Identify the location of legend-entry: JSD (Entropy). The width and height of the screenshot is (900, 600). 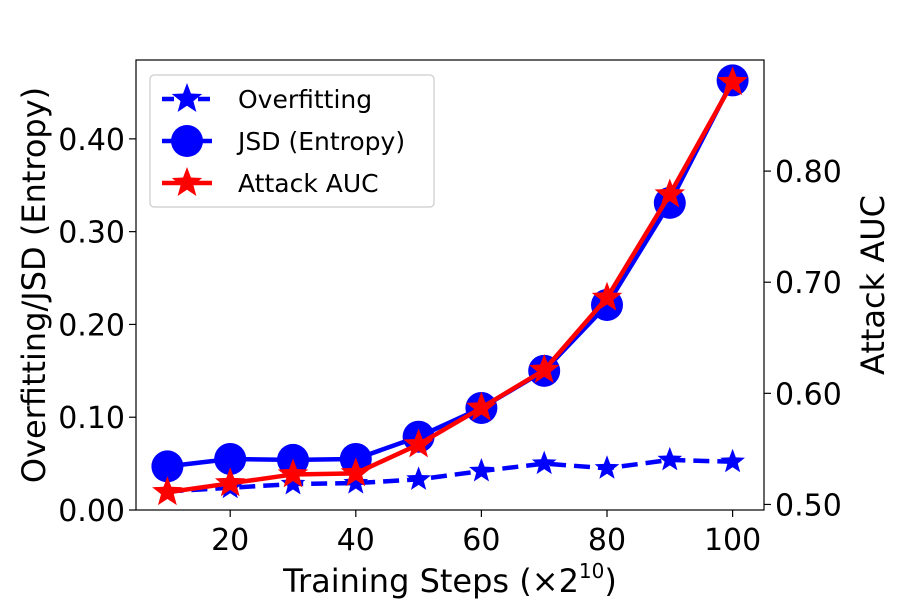
(283, 141).